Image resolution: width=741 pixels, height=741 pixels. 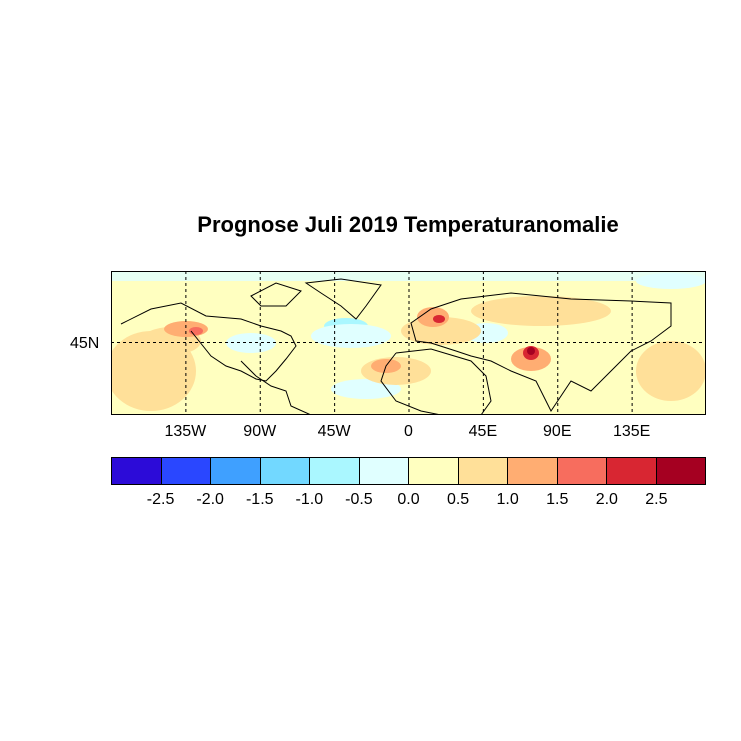 I want to click on lon-label: 90E, so click(x=557, y=431).